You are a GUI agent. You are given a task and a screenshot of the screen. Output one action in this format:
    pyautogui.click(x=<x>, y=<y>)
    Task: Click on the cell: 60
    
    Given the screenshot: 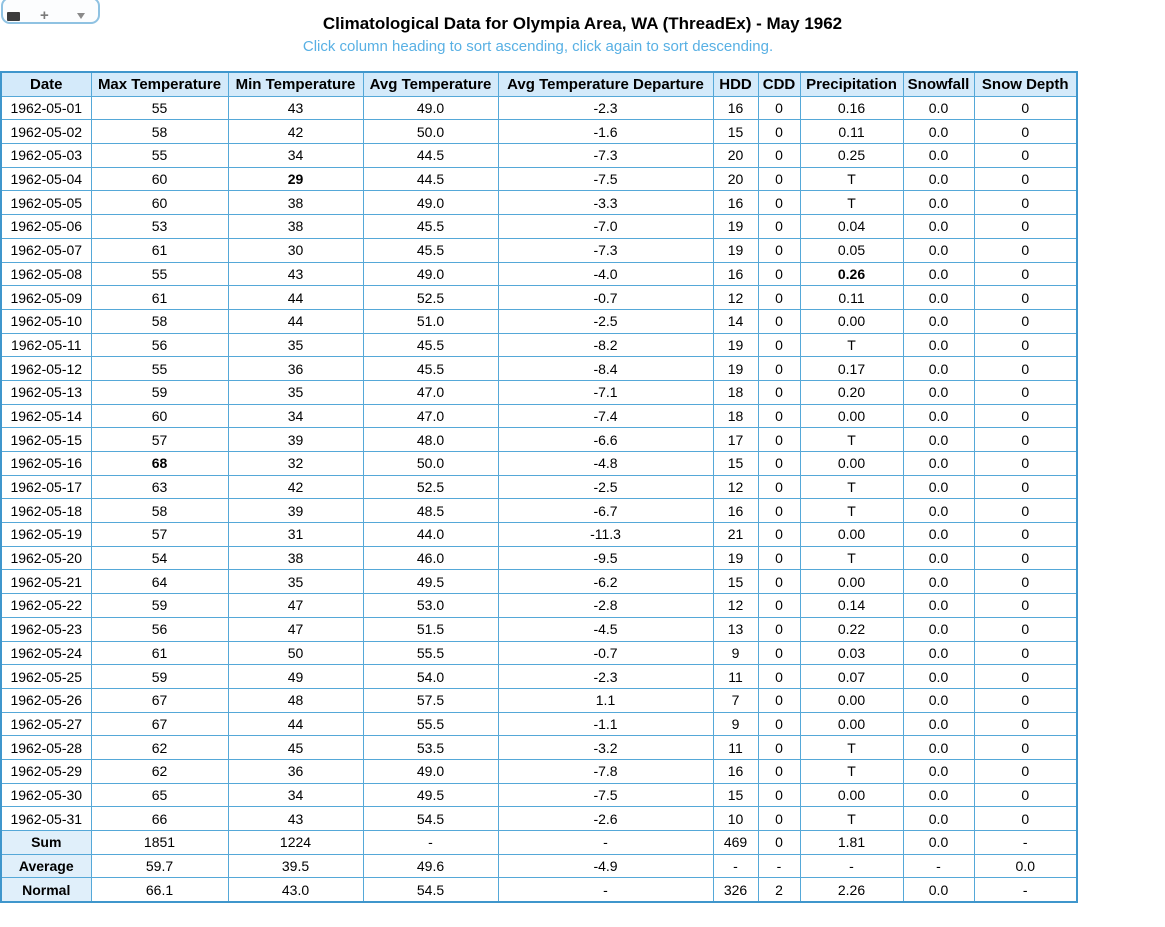 What is the action you would take?
    pyautogui.click(x=159, y=179)
    